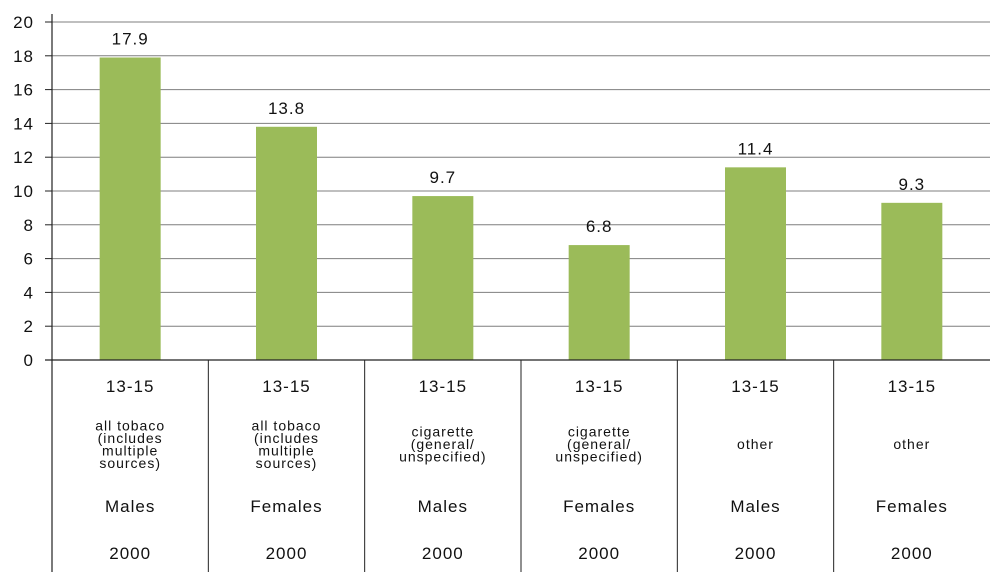  What do you see at coordinates (599, 226) in the screenshot?
I see `data-label: 6.8` at bounding box center [599, 226].